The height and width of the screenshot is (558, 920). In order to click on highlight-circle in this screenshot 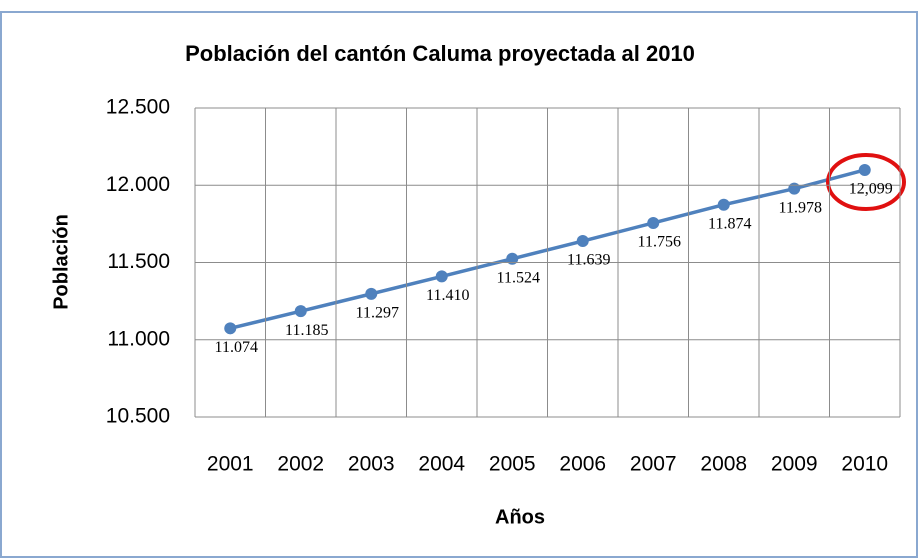, I will do `click(866, 182)`.